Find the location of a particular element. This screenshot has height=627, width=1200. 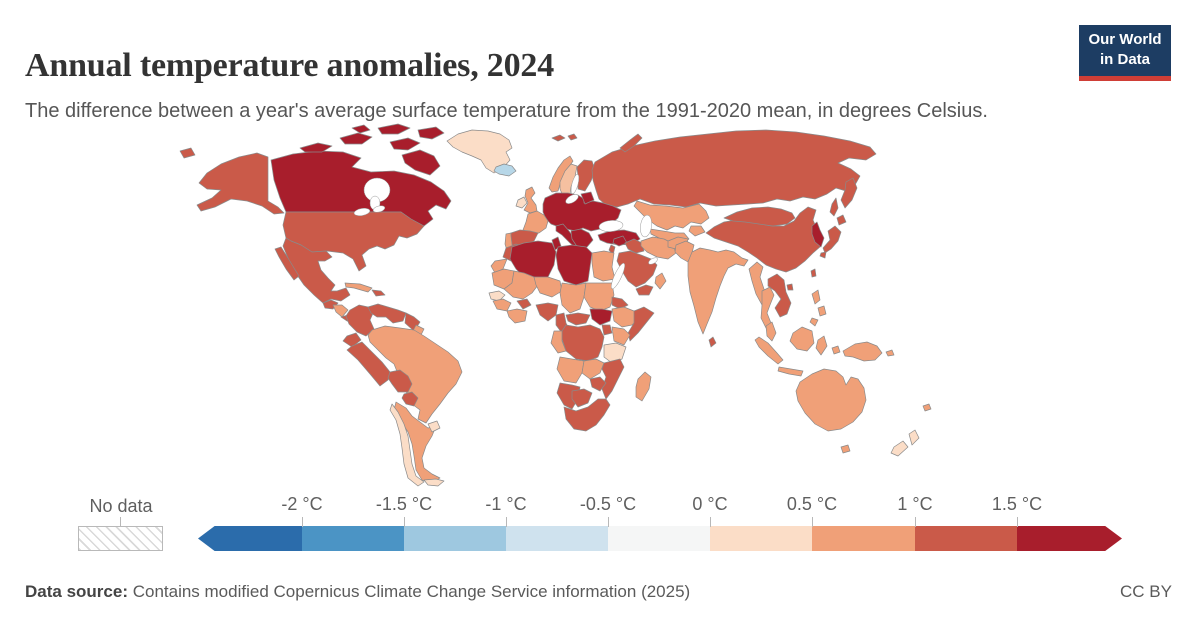

country-madagascar is located at coordinates (643, 386).